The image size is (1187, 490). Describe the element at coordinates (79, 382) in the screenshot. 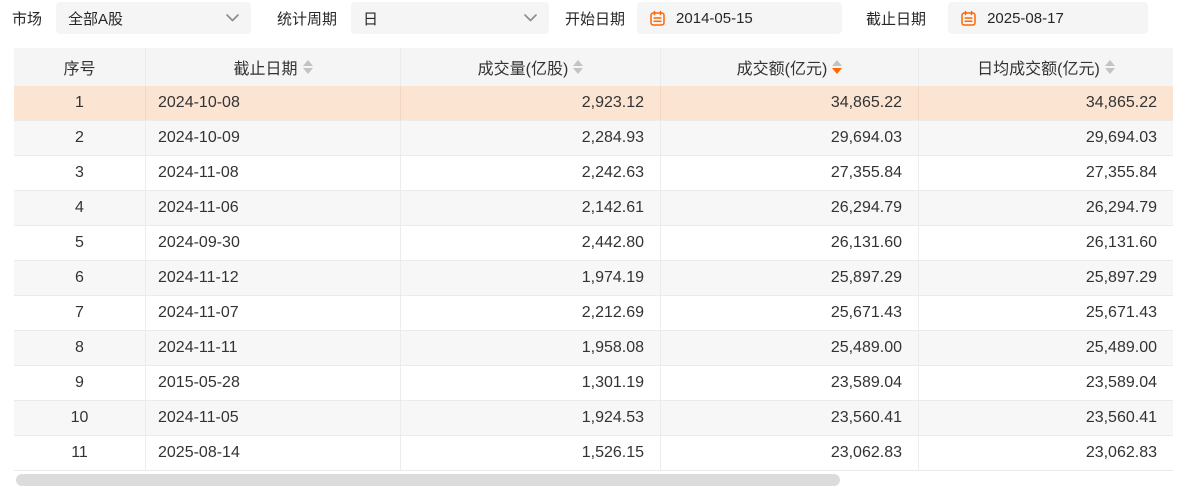

I see `cell-index: 9` at that location.